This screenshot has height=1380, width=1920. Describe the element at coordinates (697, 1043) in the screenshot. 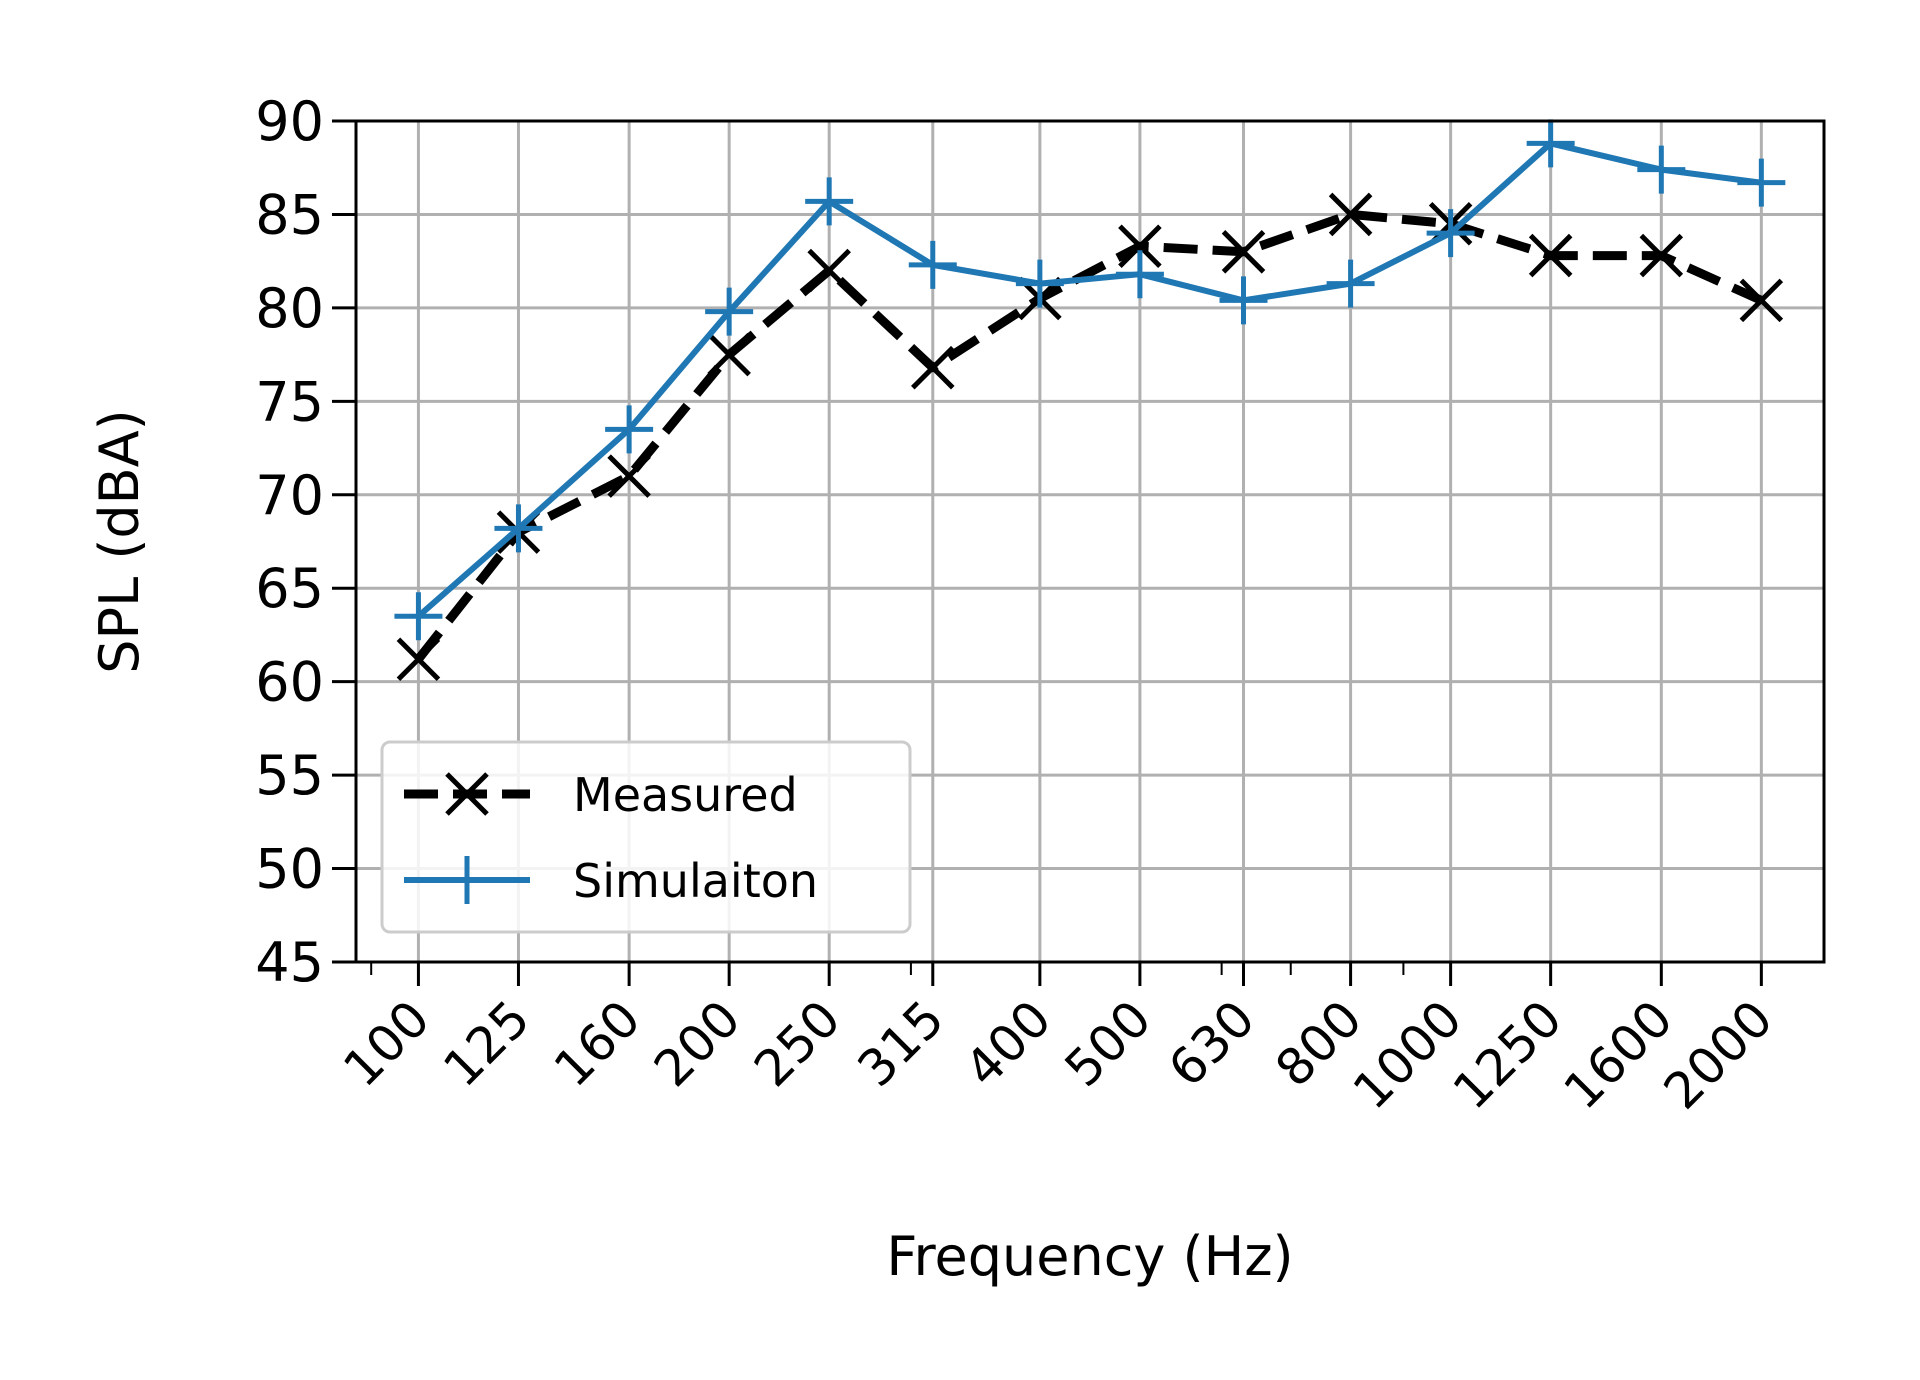

I see `x-tick-label: 200` at that location.